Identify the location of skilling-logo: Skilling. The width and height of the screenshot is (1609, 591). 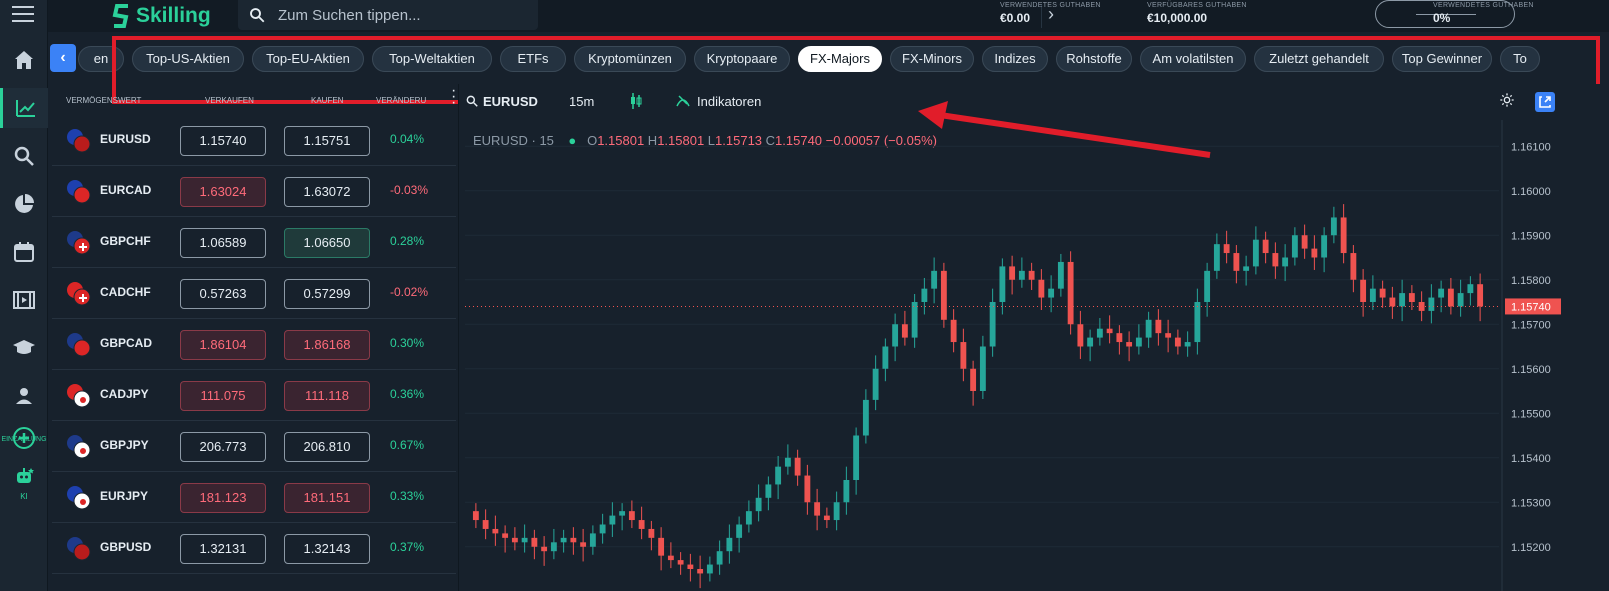
(161, 16).